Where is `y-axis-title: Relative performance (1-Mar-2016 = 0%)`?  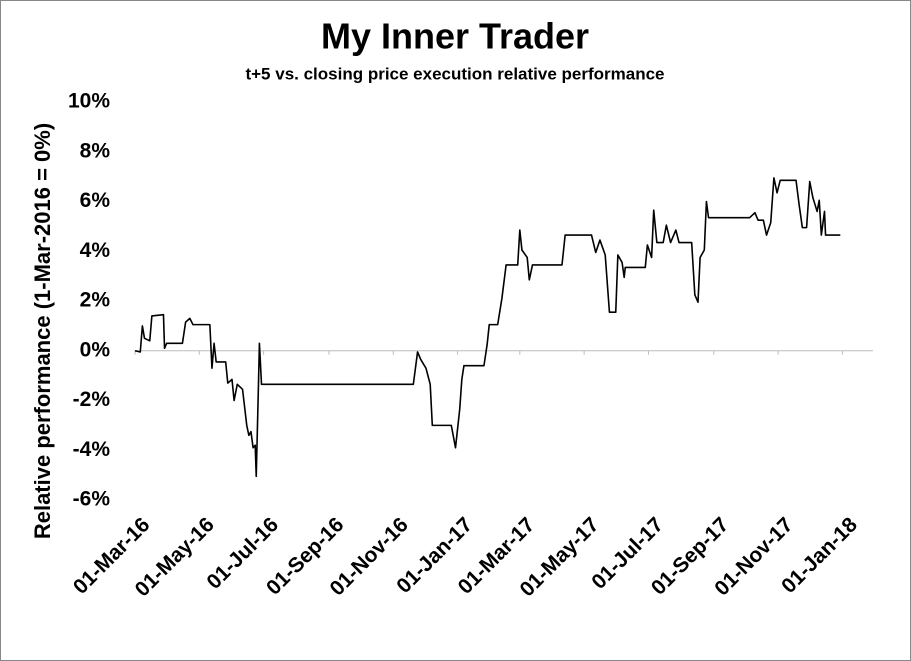
y-axis-title: Relative performance (1-Mar-2016 = 0%) is located at coordinates (42, 331).